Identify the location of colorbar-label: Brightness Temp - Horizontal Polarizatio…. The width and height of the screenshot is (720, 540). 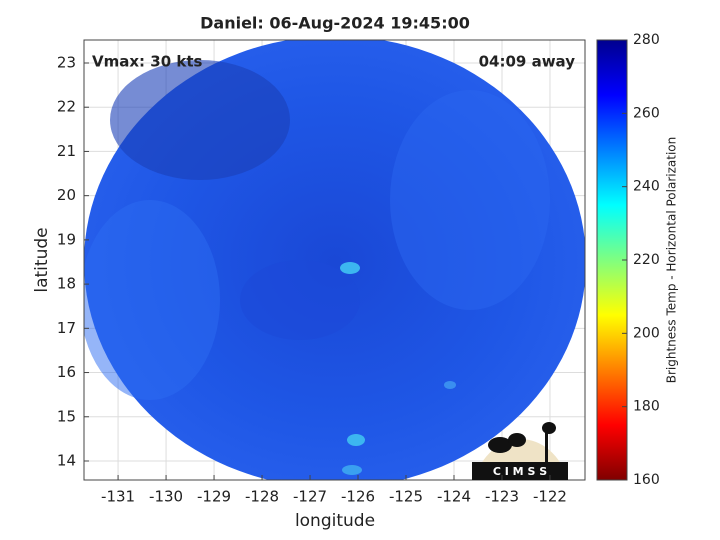
(672, 260).